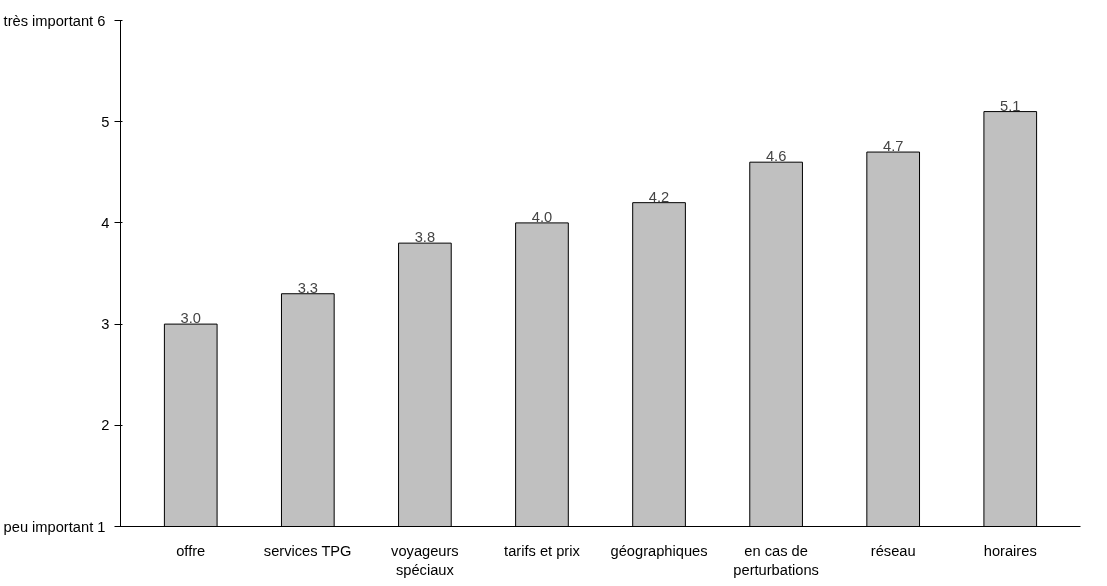 The height and width of the screenshot is (586, 1107). I want to click on x-tick-label: services TPG, so click(307, 550).